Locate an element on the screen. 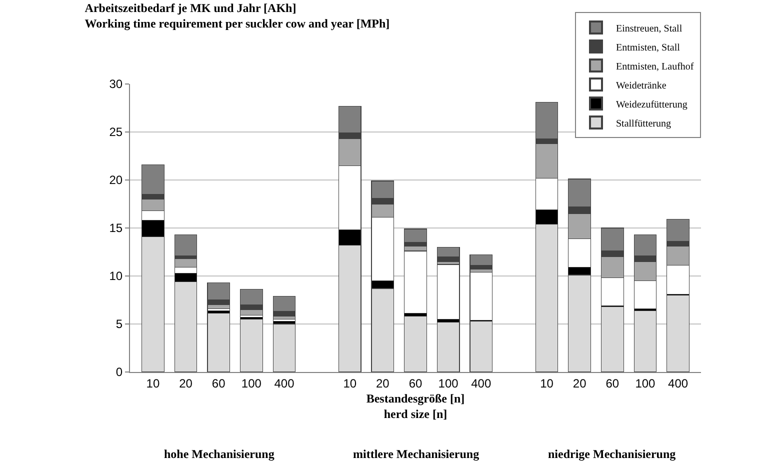 The width and height of the screenshot is (771, 472). legend-label: Entmisten, Laufhof is located at coordinates (655, 66).